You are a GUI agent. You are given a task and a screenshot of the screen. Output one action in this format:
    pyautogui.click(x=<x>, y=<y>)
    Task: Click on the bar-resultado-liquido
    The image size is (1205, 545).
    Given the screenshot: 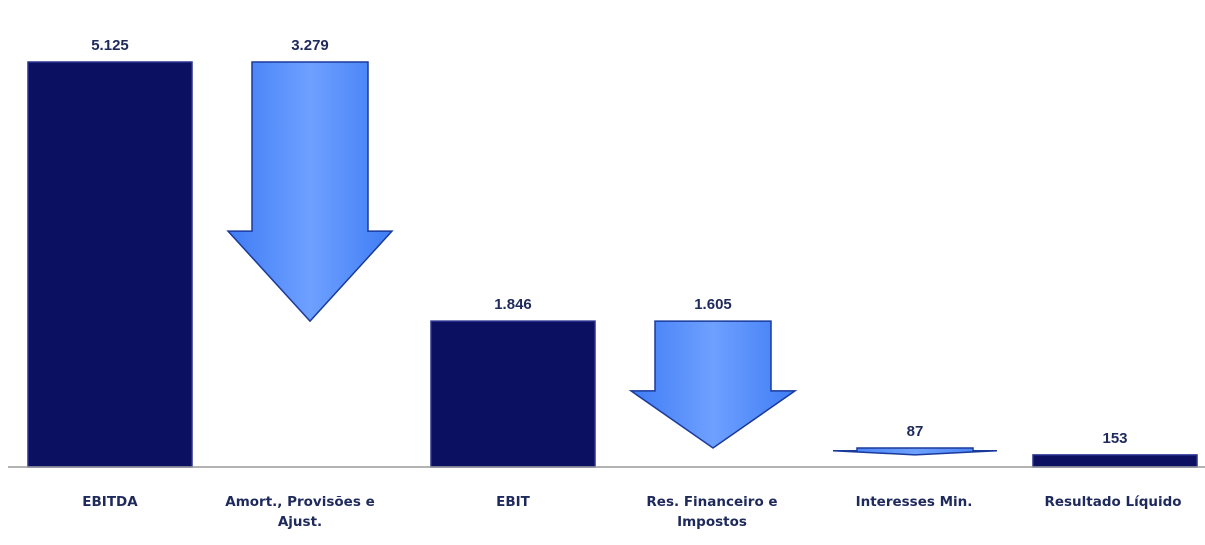 What is the action you would take?
    pyautogui.click(x=1115, y=461)
    